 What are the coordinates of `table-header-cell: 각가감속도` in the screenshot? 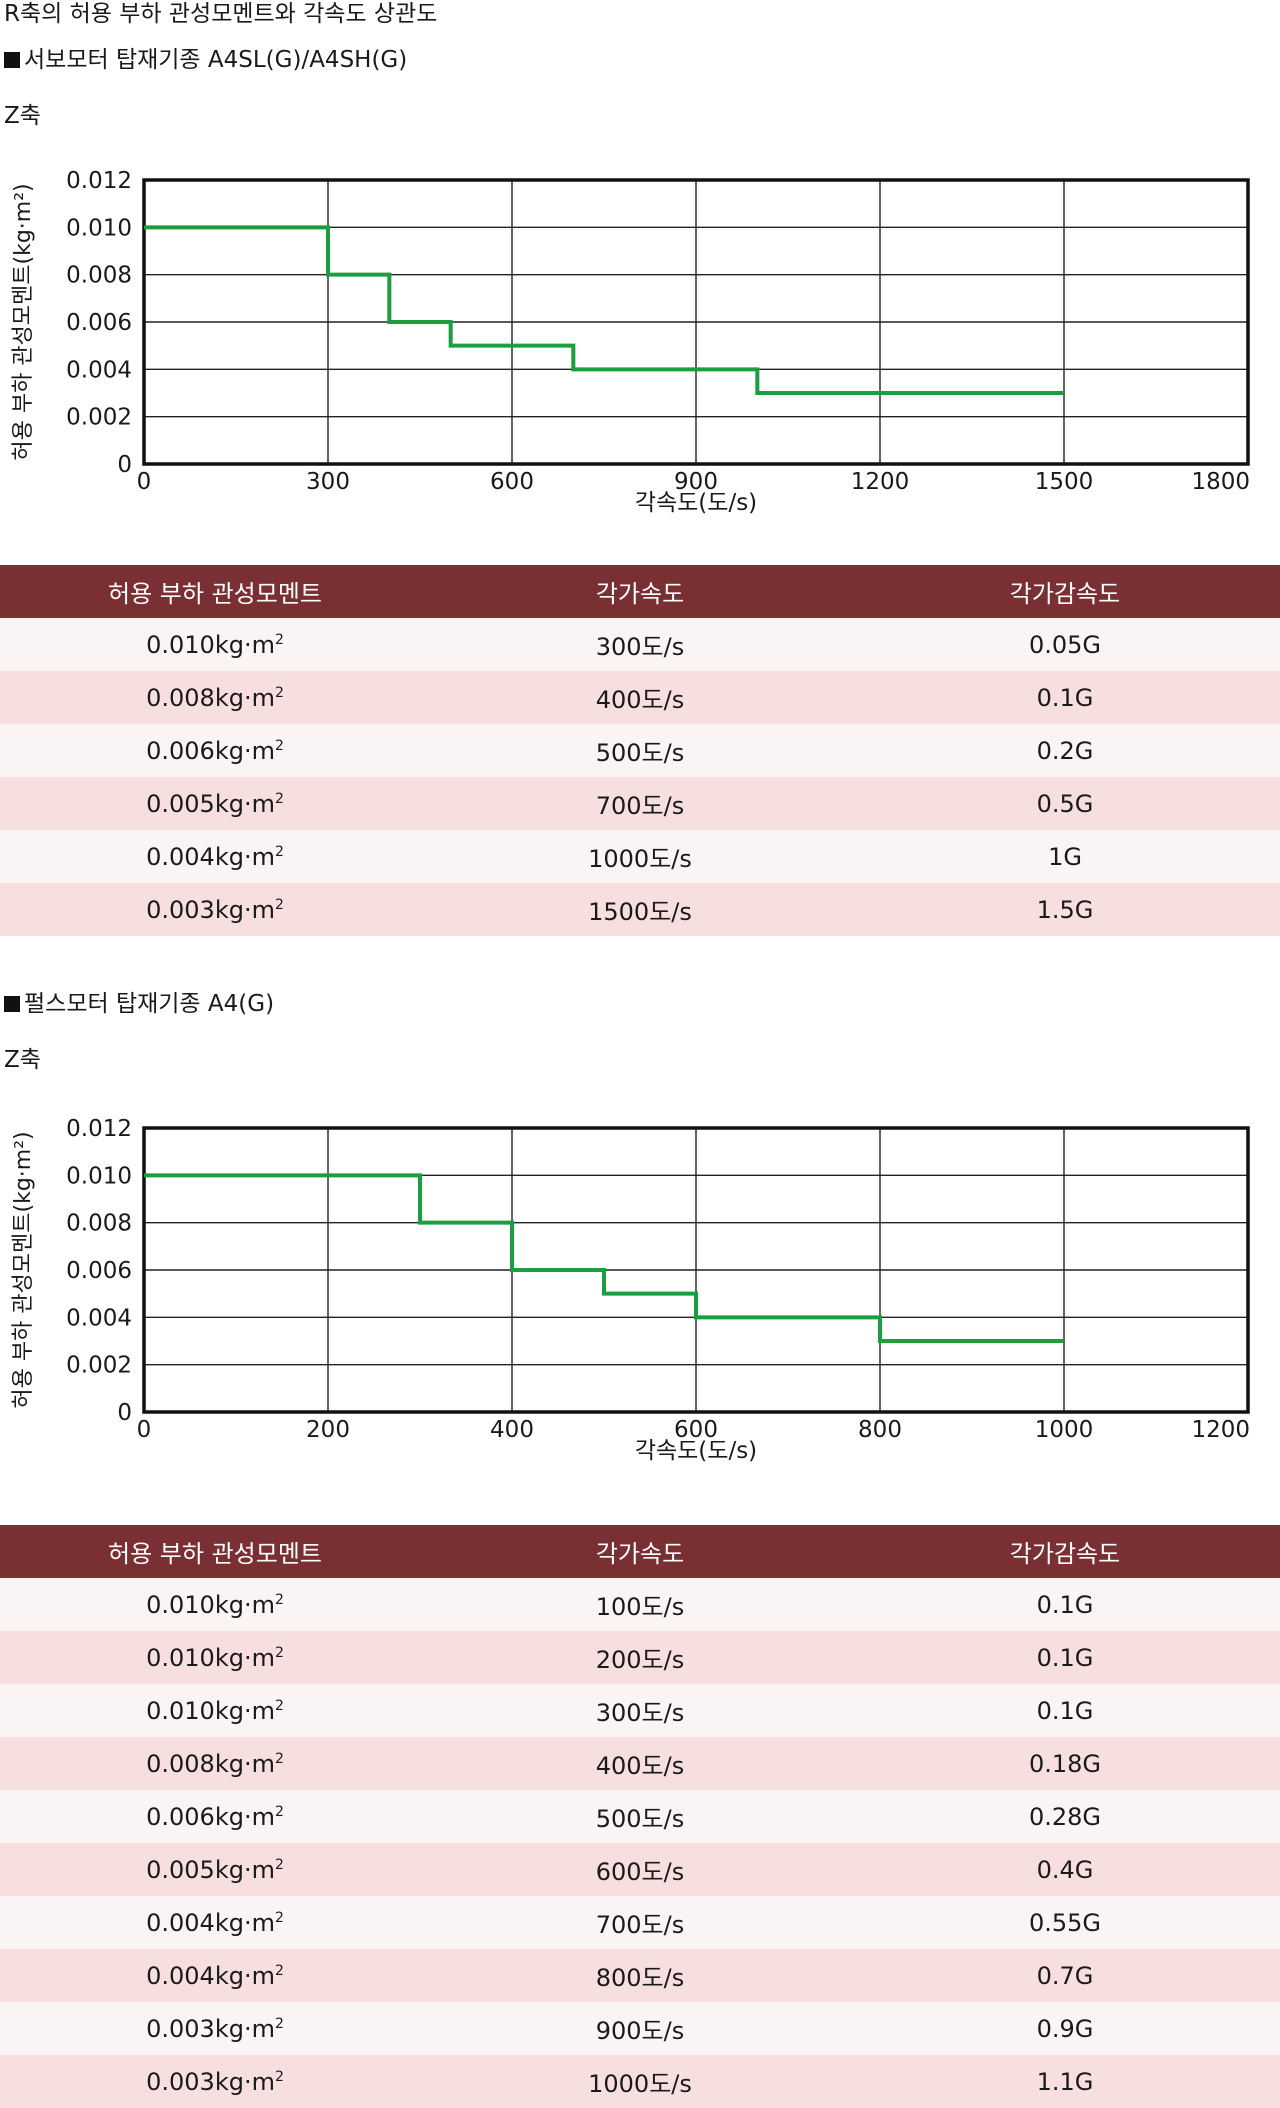 It's located at (1065, 1551).